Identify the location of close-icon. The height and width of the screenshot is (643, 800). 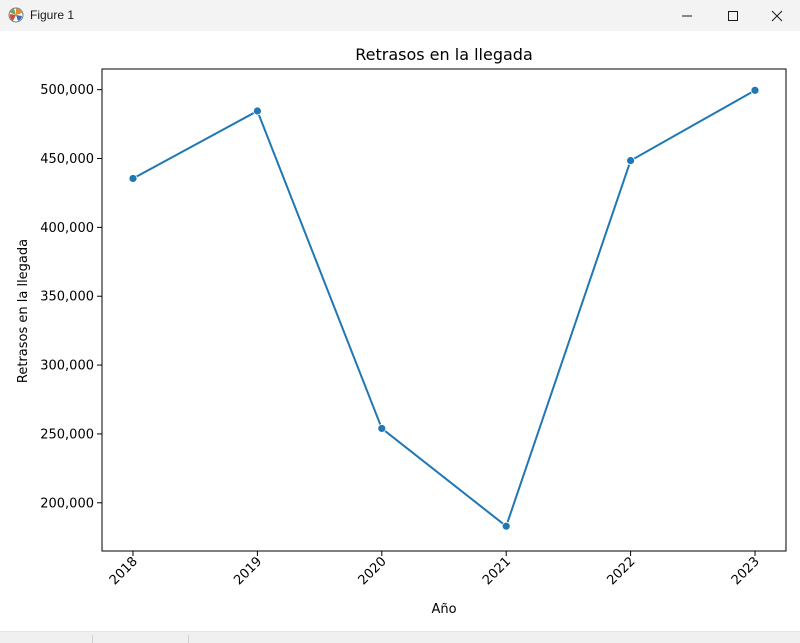
(777, 15).